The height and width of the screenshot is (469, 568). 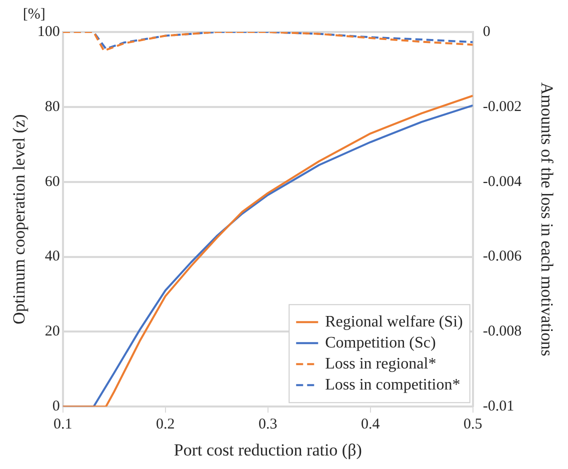 What do you see at coordinates (48, 32) in the screenshot?
I see `y-tick-label: 100` at bounding box center [48, 32].